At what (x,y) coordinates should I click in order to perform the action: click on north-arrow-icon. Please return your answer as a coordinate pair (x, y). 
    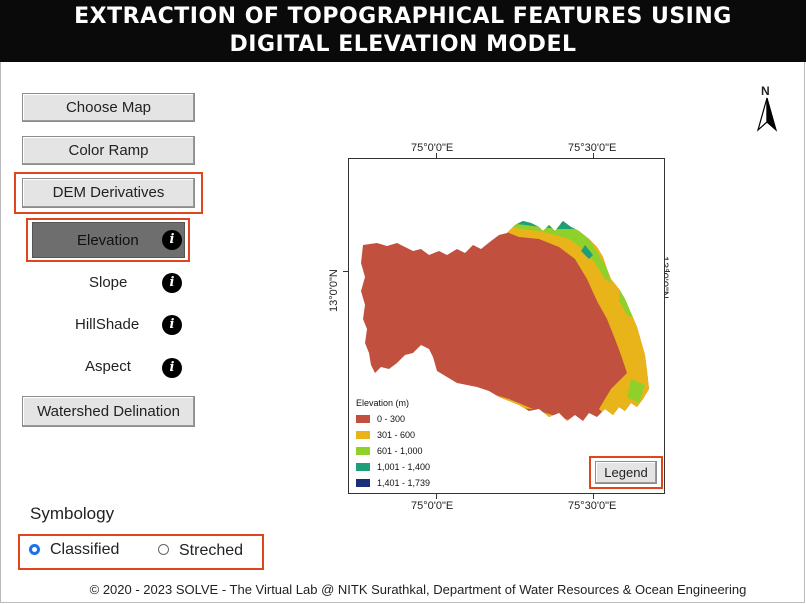
    Looking at the image, I should click on (767, 114).